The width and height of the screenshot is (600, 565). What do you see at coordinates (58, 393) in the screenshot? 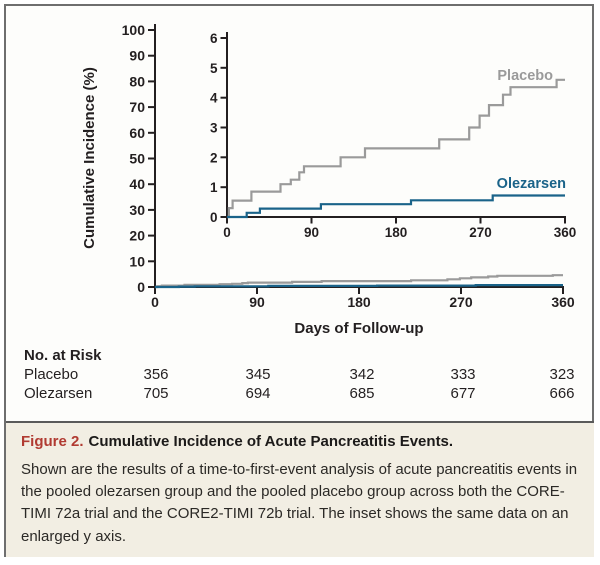
I see `at-risk-row-label: Olezarsen` at bounding box center [58, 393].